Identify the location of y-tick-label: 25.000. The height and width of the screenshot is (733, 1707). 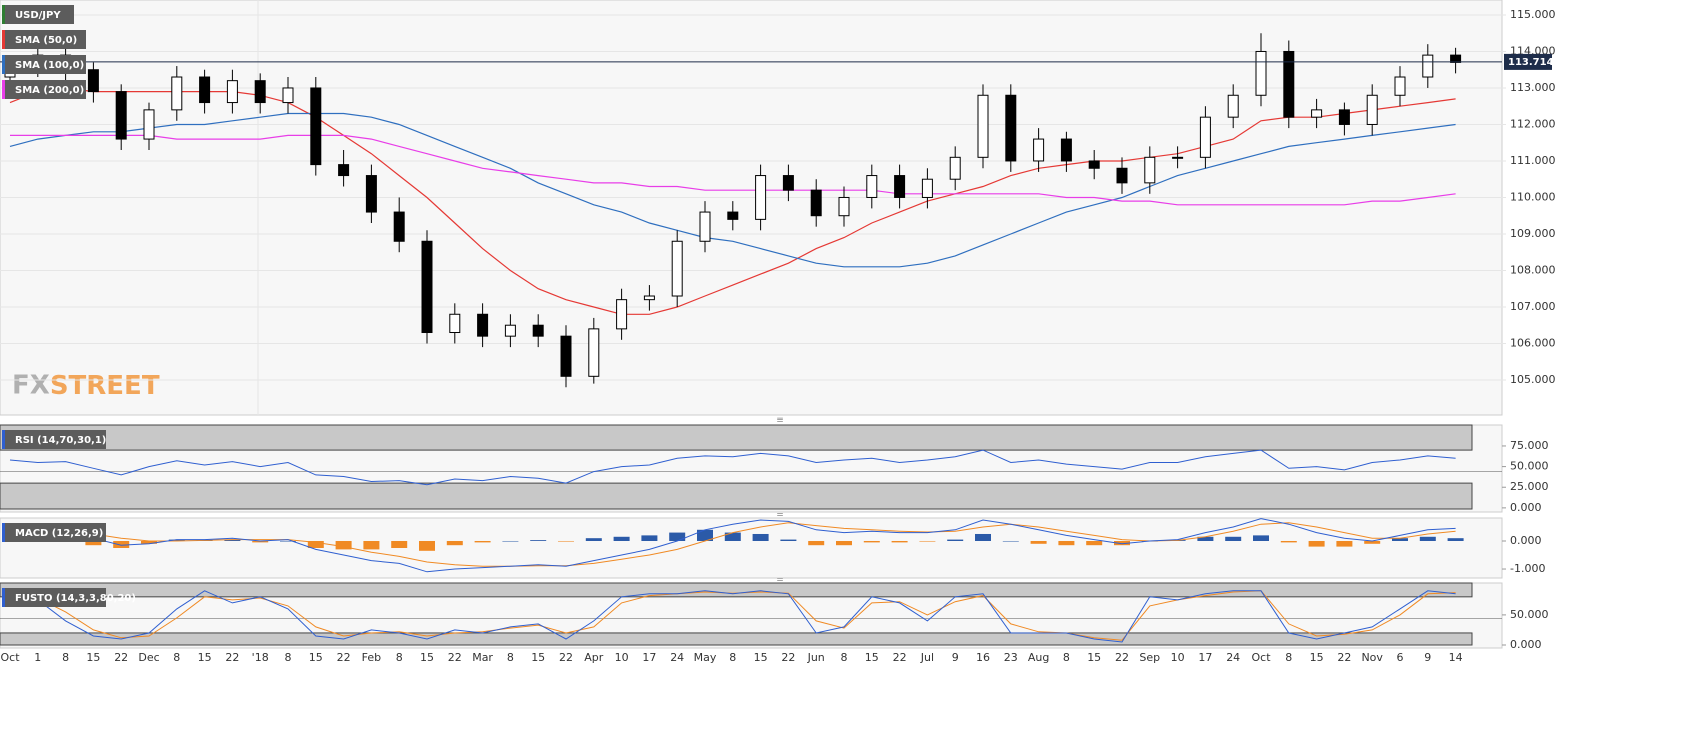
(1529, 486).